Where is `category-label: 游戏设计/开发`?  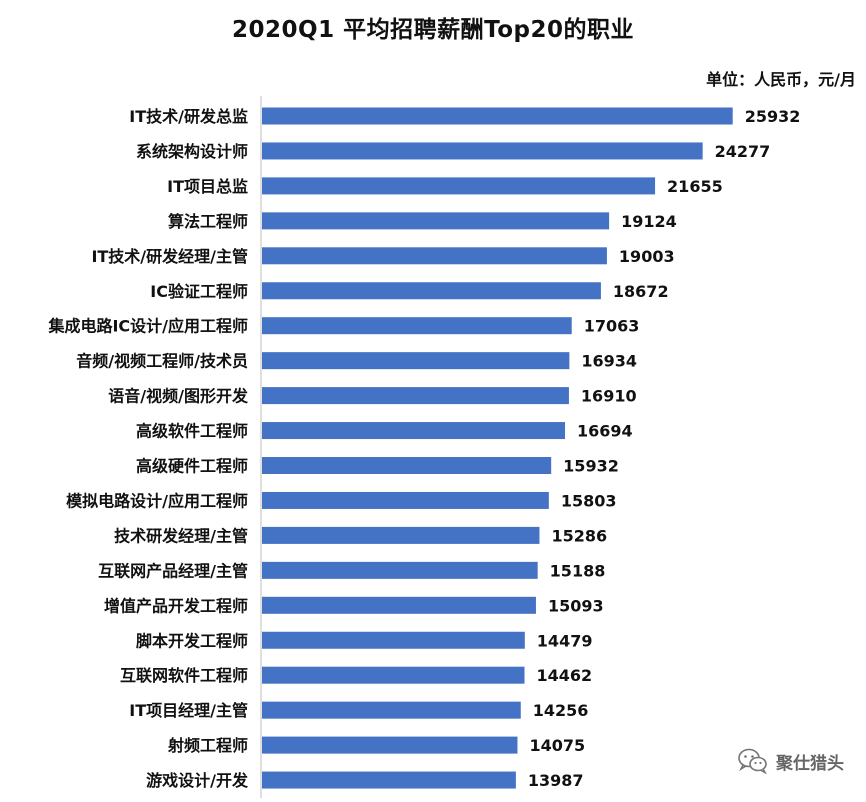 category-label: 游戏设计/开发 is located at coordinates (197, 780).